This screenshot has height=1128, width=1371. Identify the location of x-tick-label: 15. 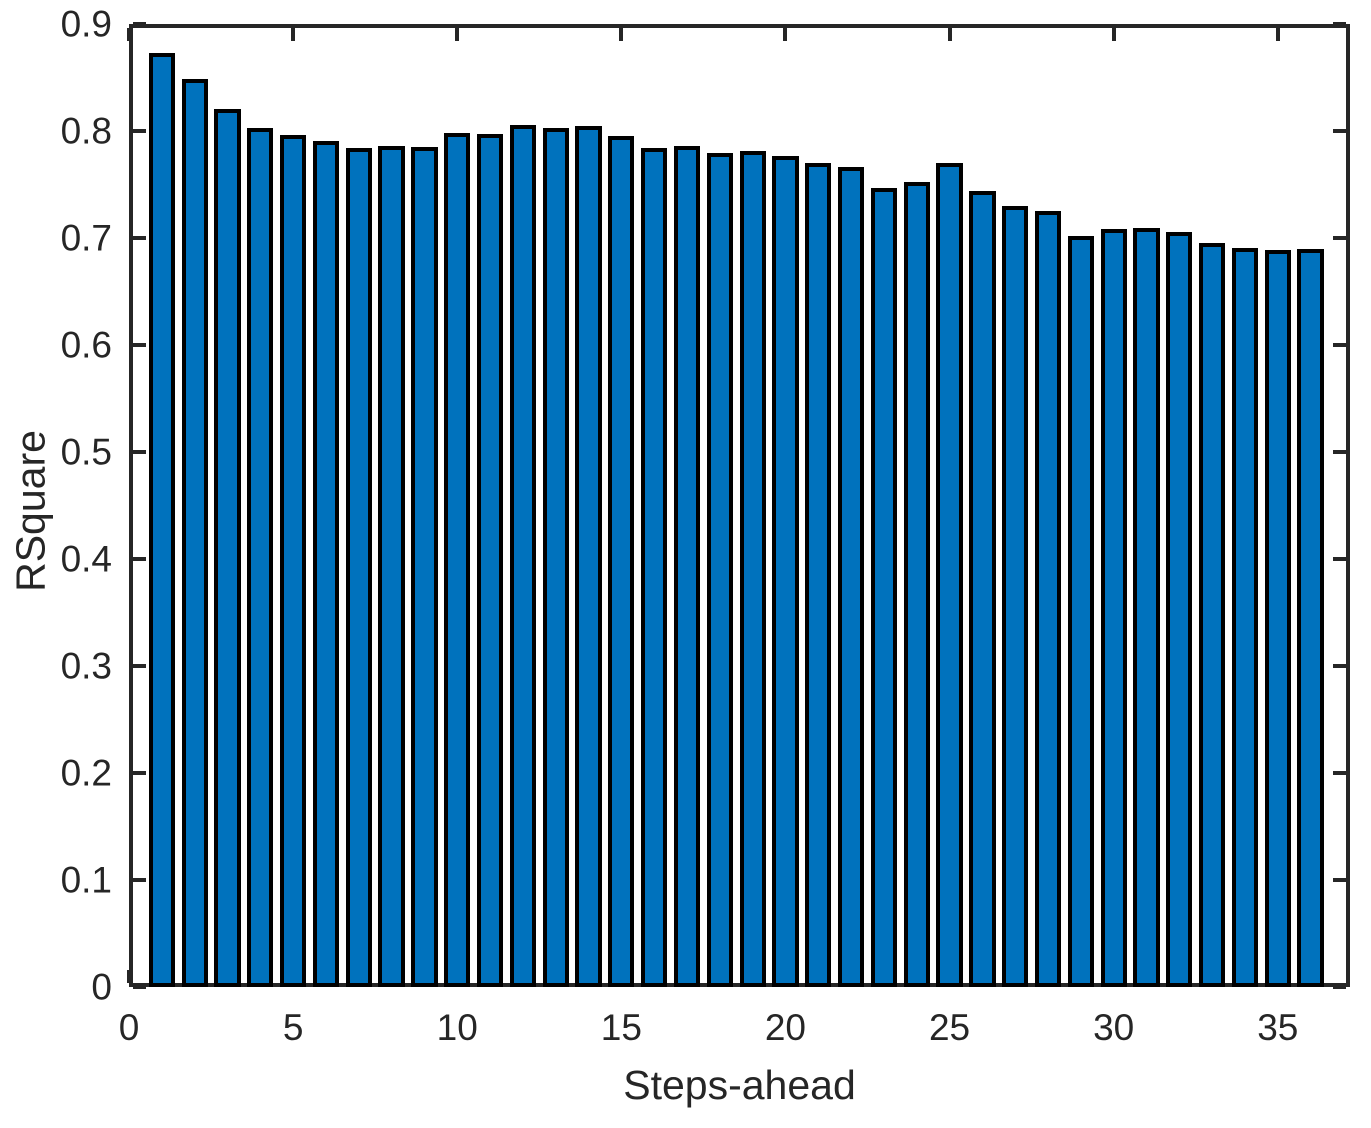
(621, 1027).